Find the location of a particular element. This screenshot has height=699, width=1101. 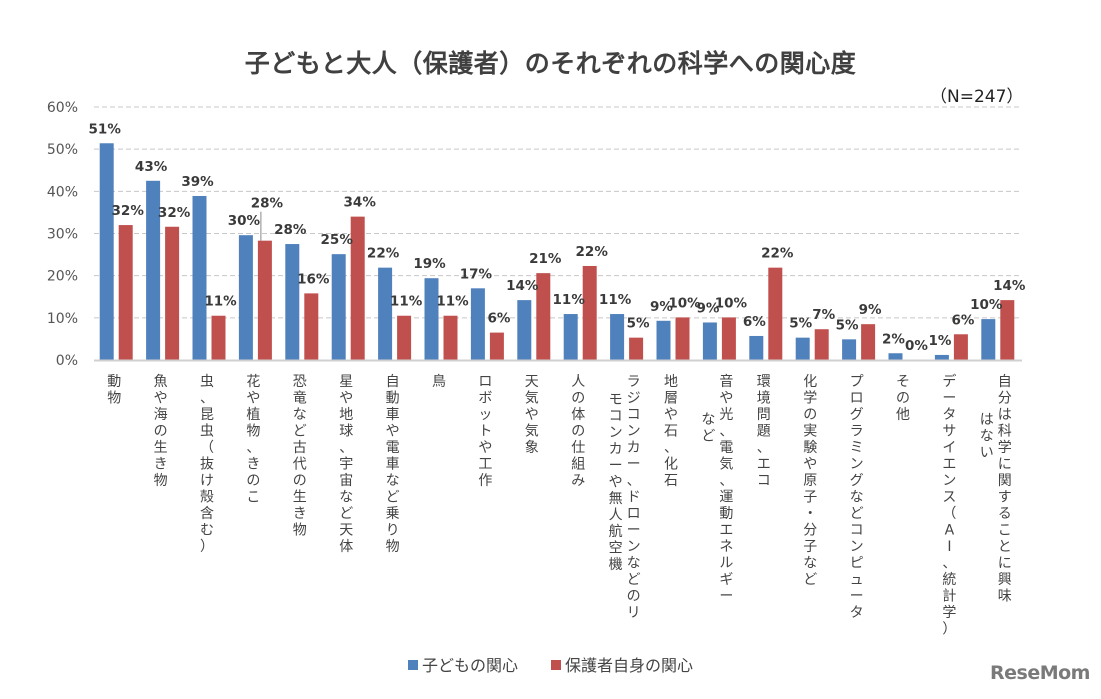

x-category-char: ュ is located at coordinates (857, 580).